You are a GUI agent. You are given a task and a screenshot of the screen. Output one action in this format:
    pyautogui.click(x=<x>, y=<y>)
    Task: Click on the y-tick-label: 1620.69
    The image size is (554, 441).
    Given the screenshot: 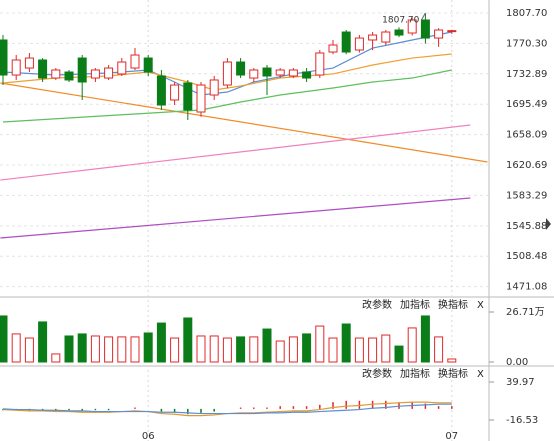 What is the action you would take?
    pyautogui.click(x=526, y=165)
    